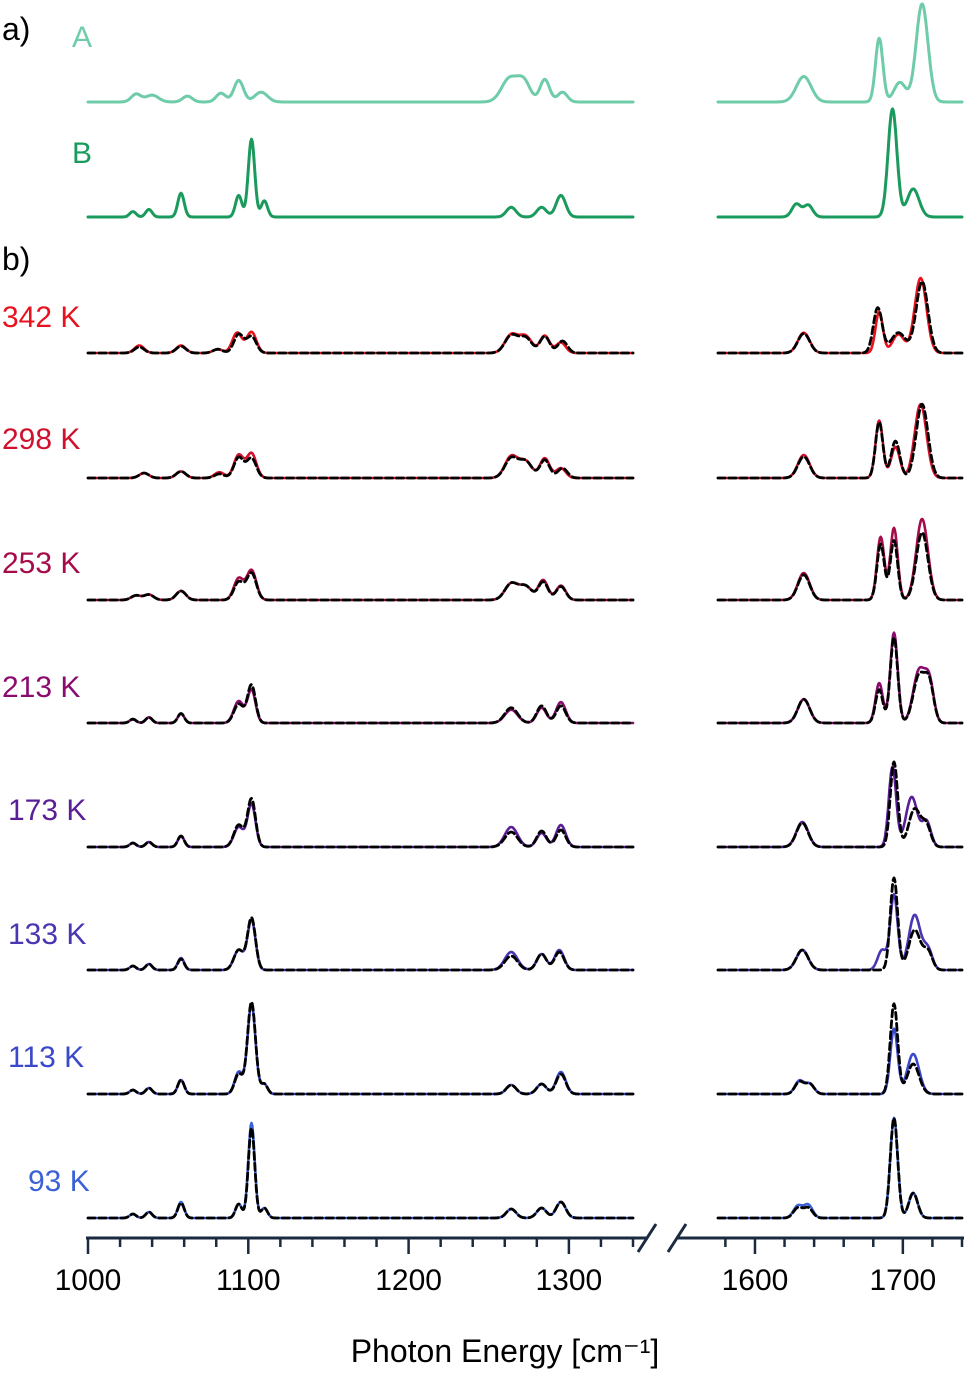  Describe the element at coordinates (41, 687) in the screenshot. I see `series-label-213k: 213 K` at that location.